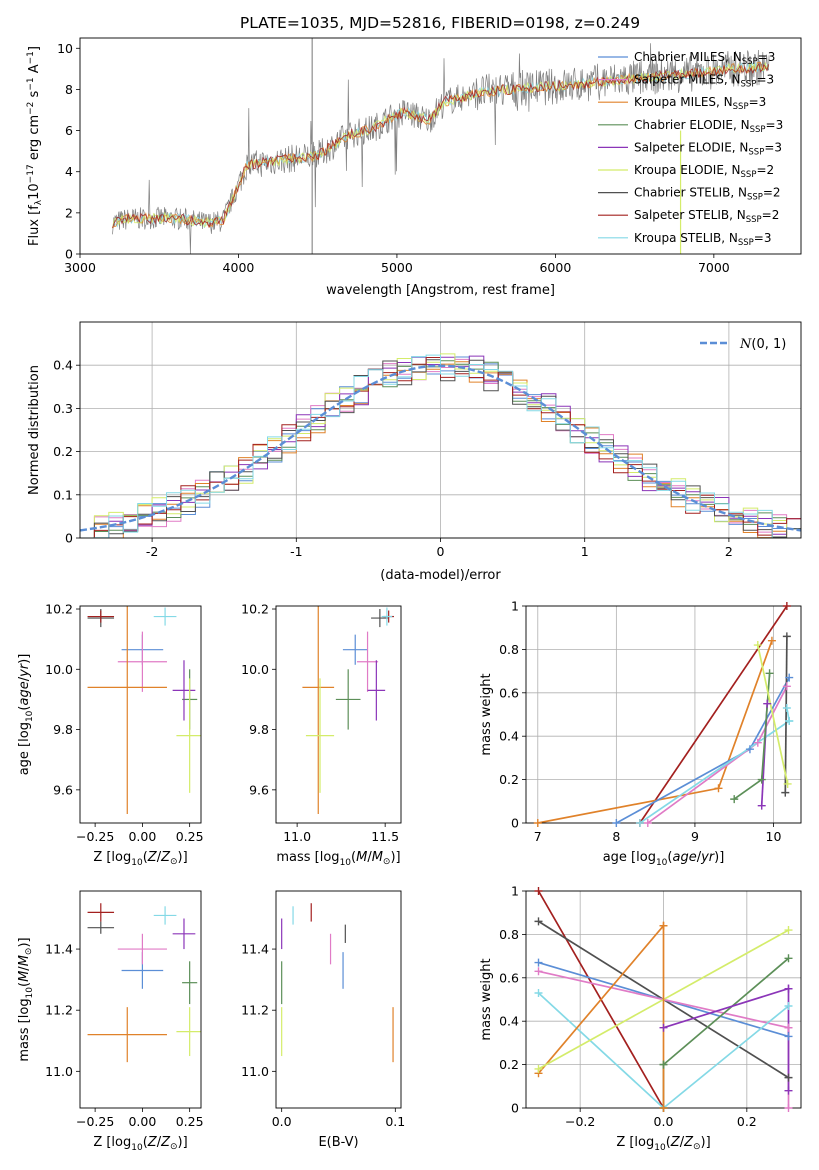 The width and height of the screenshot is (819, 1170). I want to click on legend-item-label: Chabrier STELIB, NSSP=2, so click(707, 194).